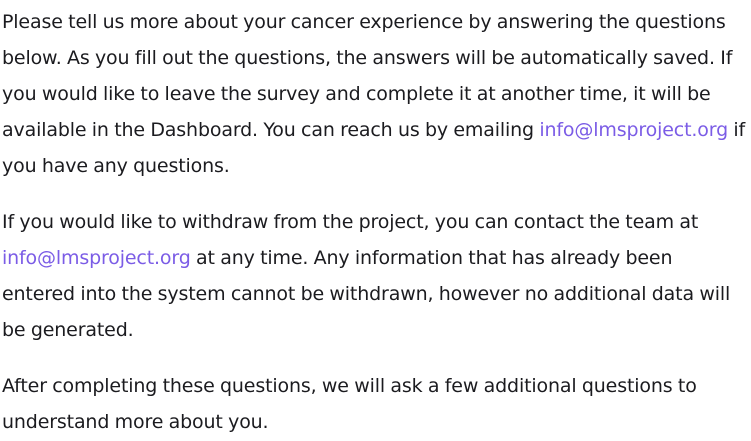  Describe the element at coordinates (633, 130) in the screenshot. I see `intro-email-link: info@lmsproject.org` at that location.